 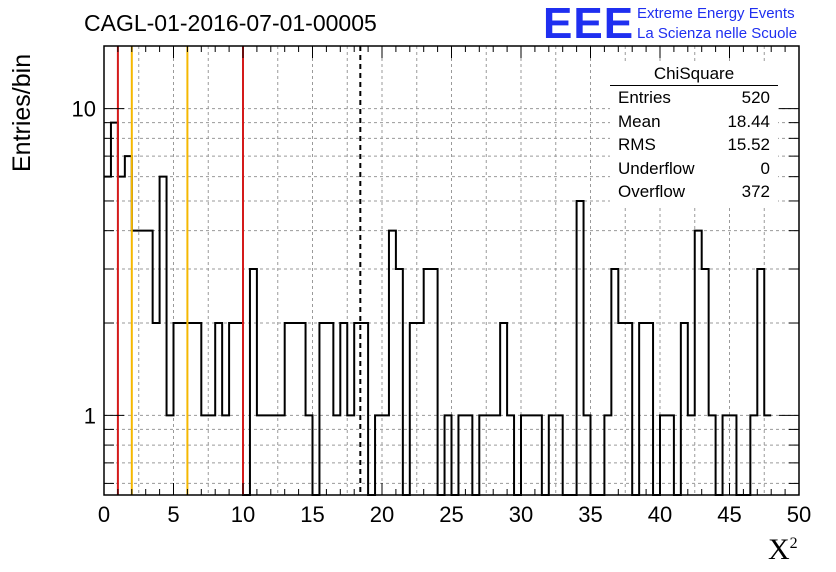 What do you see at coordinates (694, 75) in the screenshot?
I see `stats-box-title: ChiSquare` at bounding box center [694, 75].